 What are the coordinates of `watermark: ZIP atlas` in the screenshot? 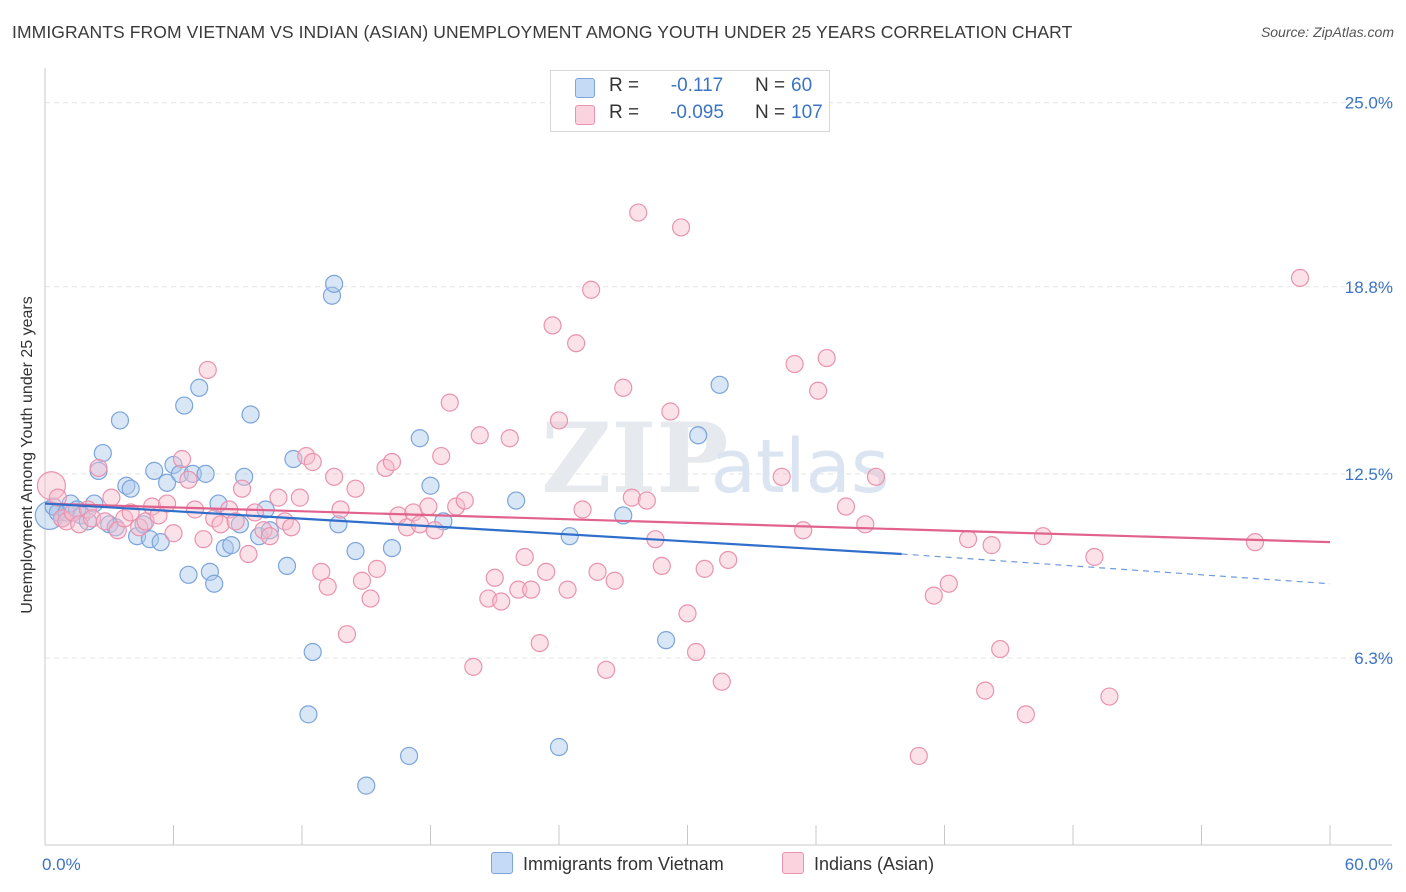 It's located at (715, 458).